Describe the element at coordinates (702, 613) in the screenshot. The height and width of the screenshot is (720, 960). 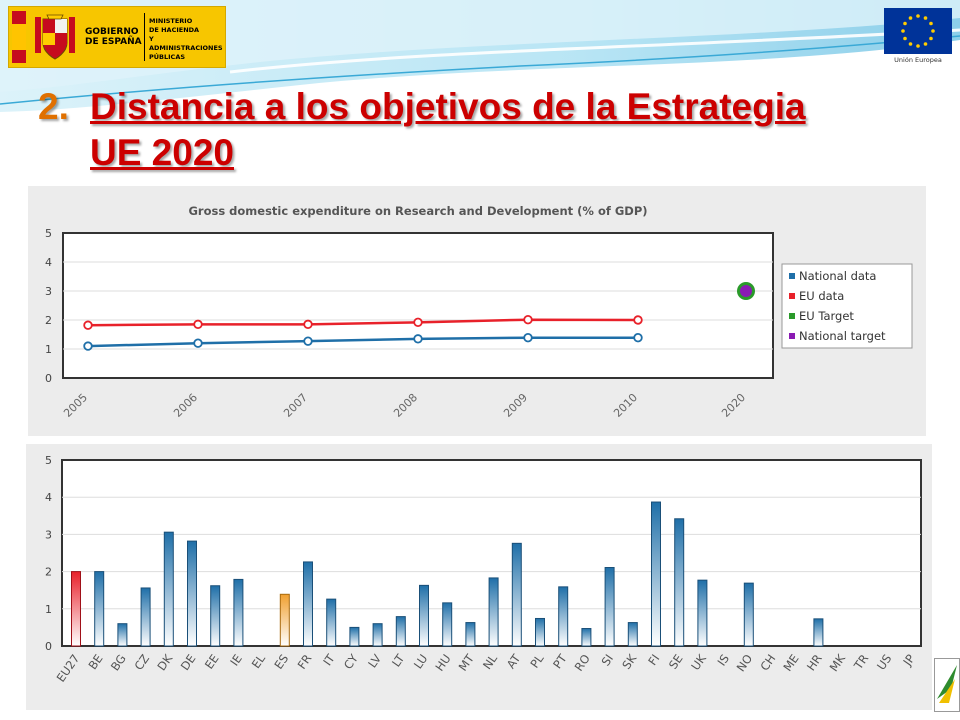
I see `bar-uk` at that location.